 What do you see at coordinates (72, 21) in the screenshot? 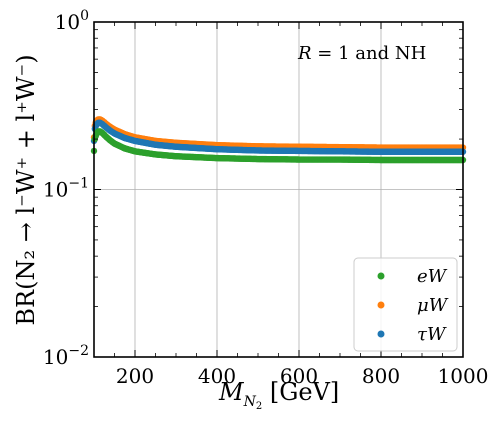
I see `y-tick-label: 10⁰` at bounding box center [72, 21].